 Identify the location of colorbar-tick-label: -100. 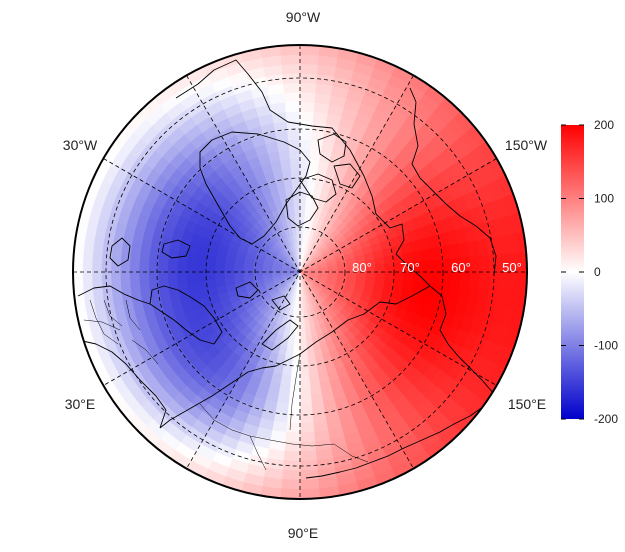
(606, 346).